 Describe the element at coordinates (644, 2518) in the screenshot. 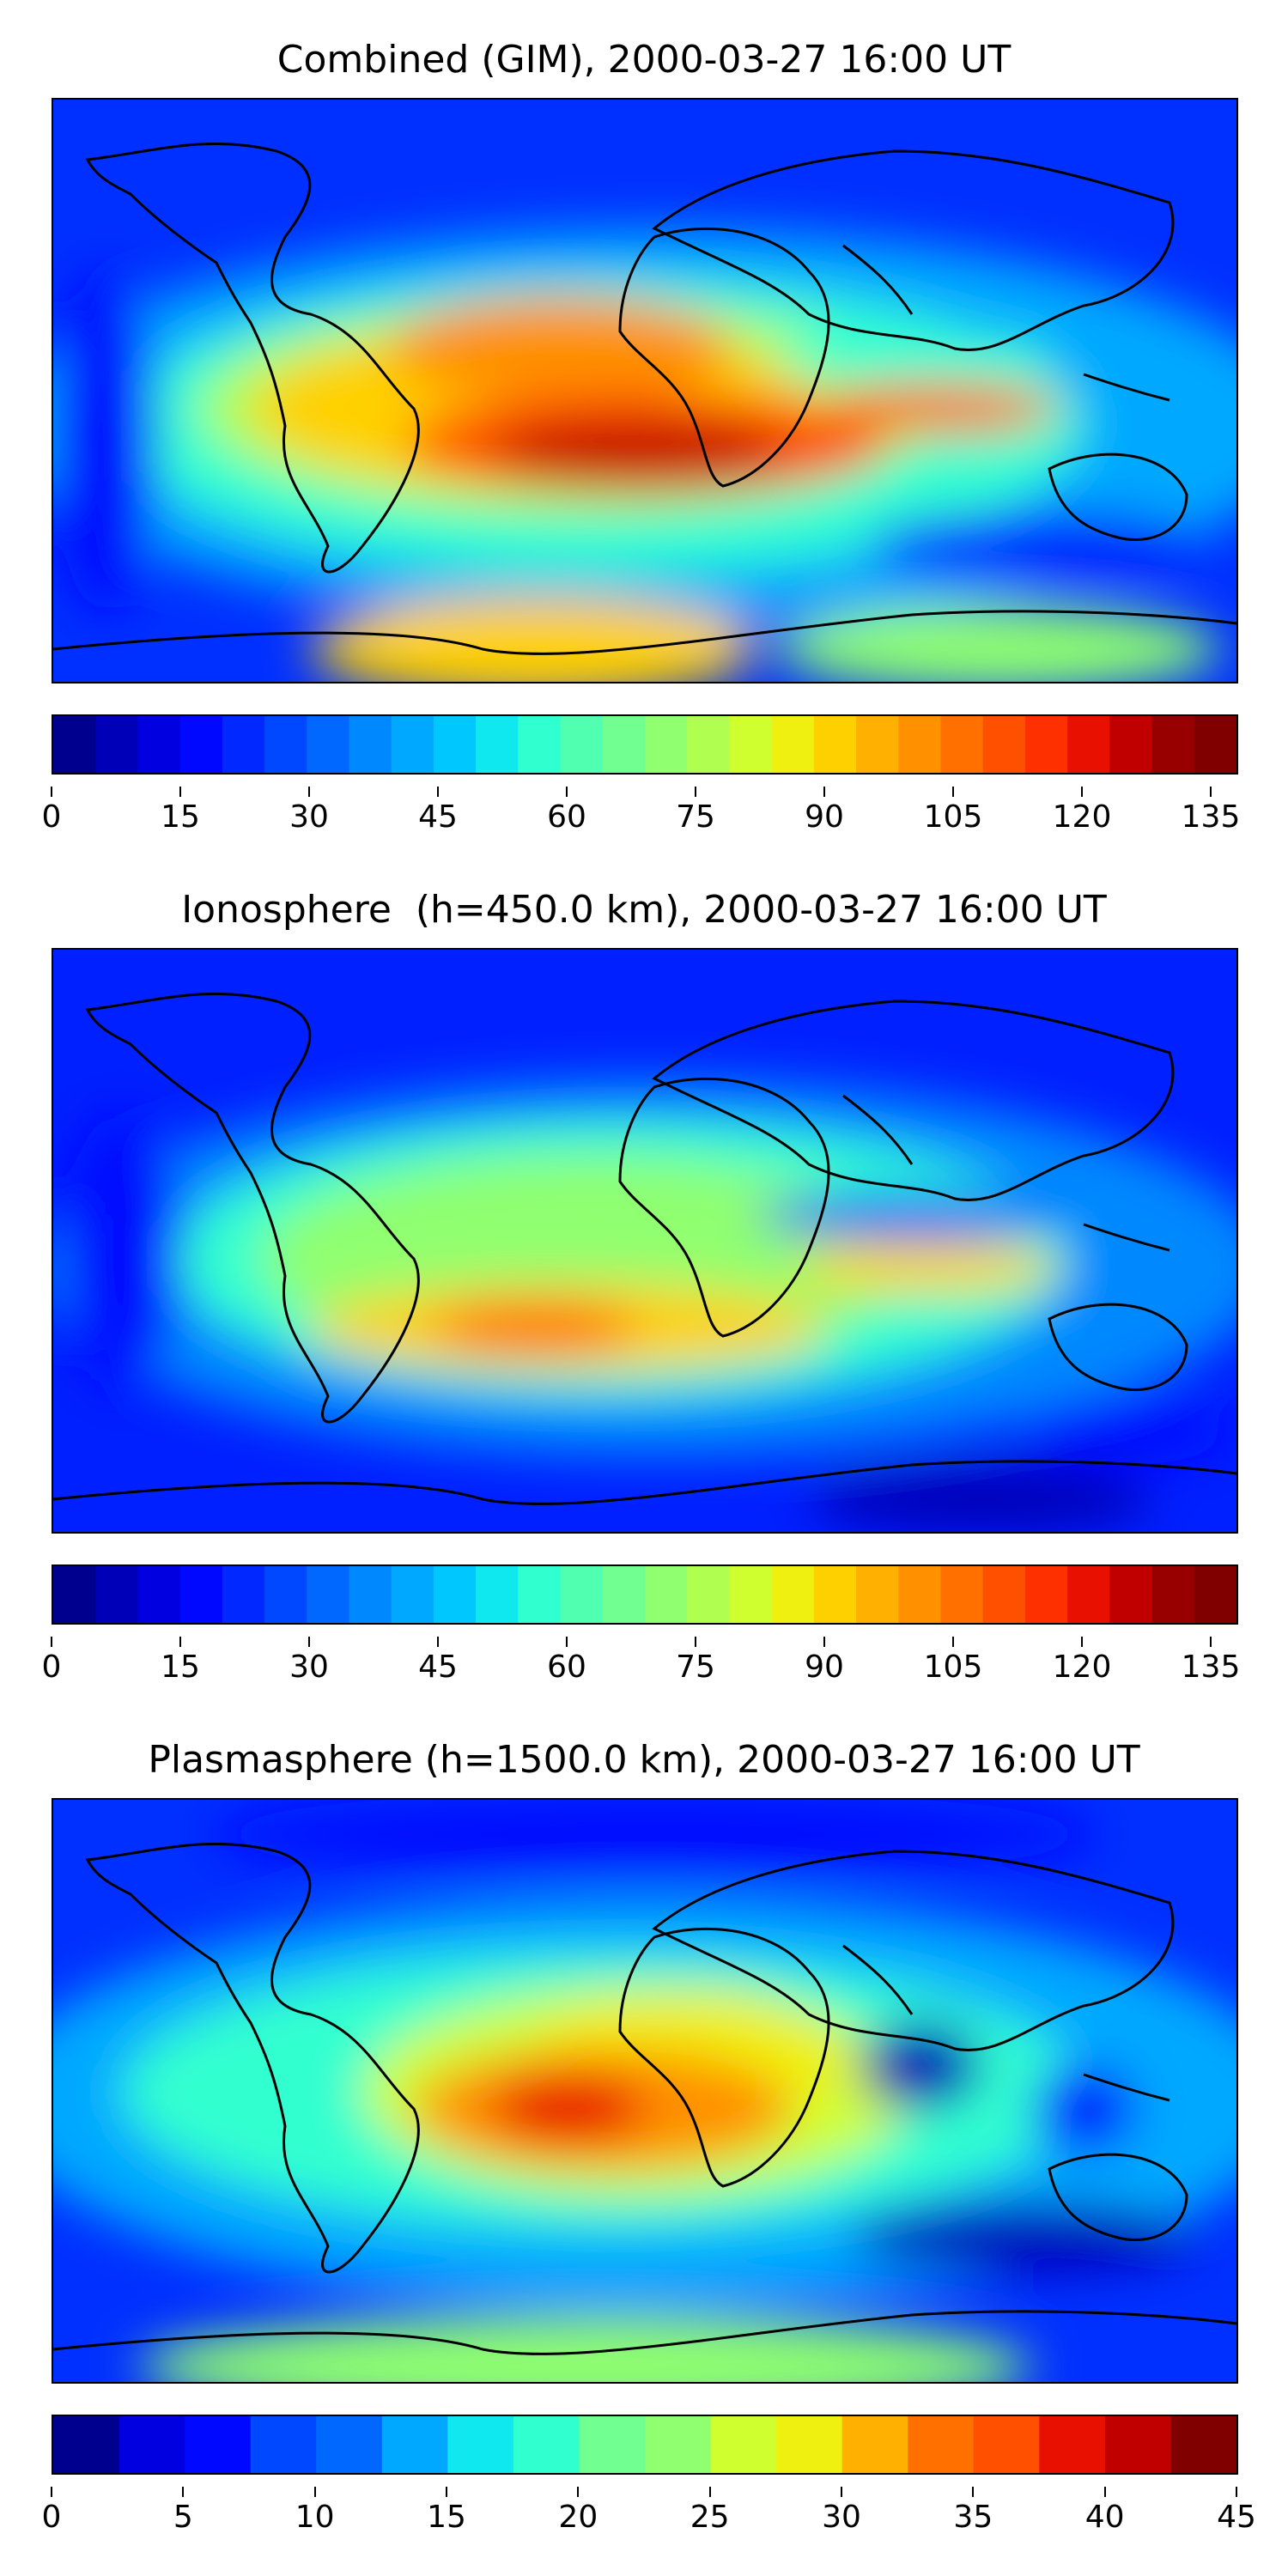

I see `colorbar-plasmasphere-ticks: 0 5 10 15 20 25 30 35 40 45` at that location.